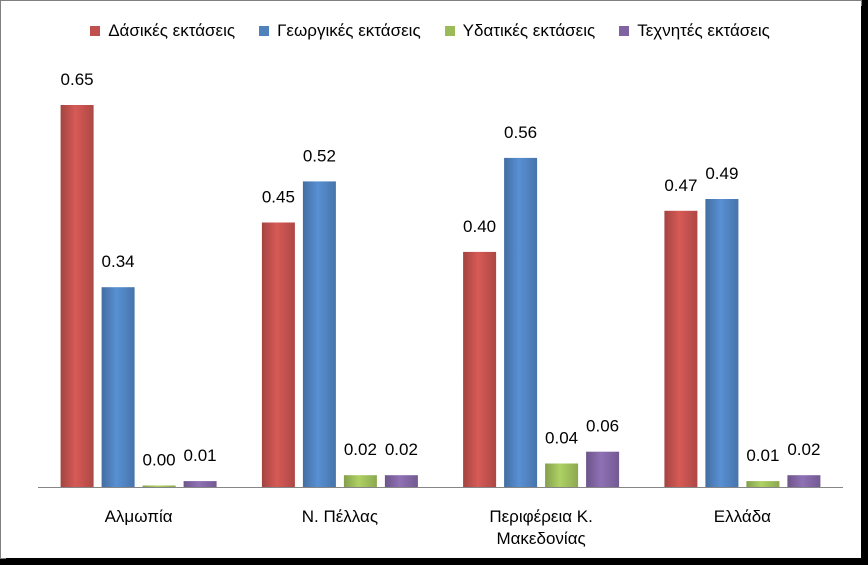  Describe the element at coordinates (360, 449) in the screenshot. I see `value-label-1-2: 0.02` at that location.